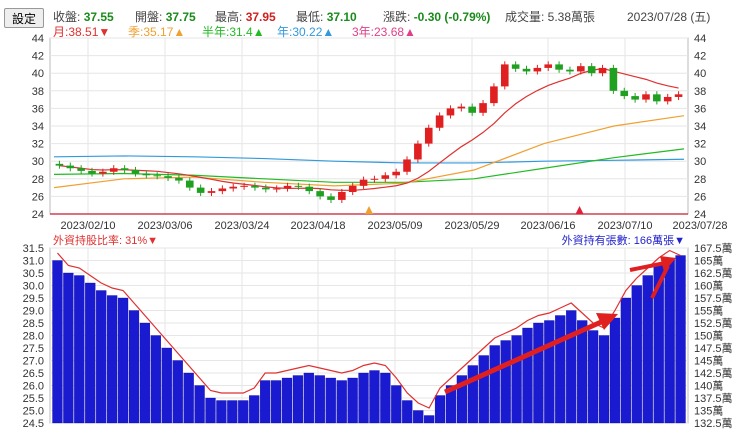 This screenshot has height=434, width=740. What do you see at coordinates (67, 17) in the screenshot?
I see `close-label: 收盤:` at bounding box center [67, 17].